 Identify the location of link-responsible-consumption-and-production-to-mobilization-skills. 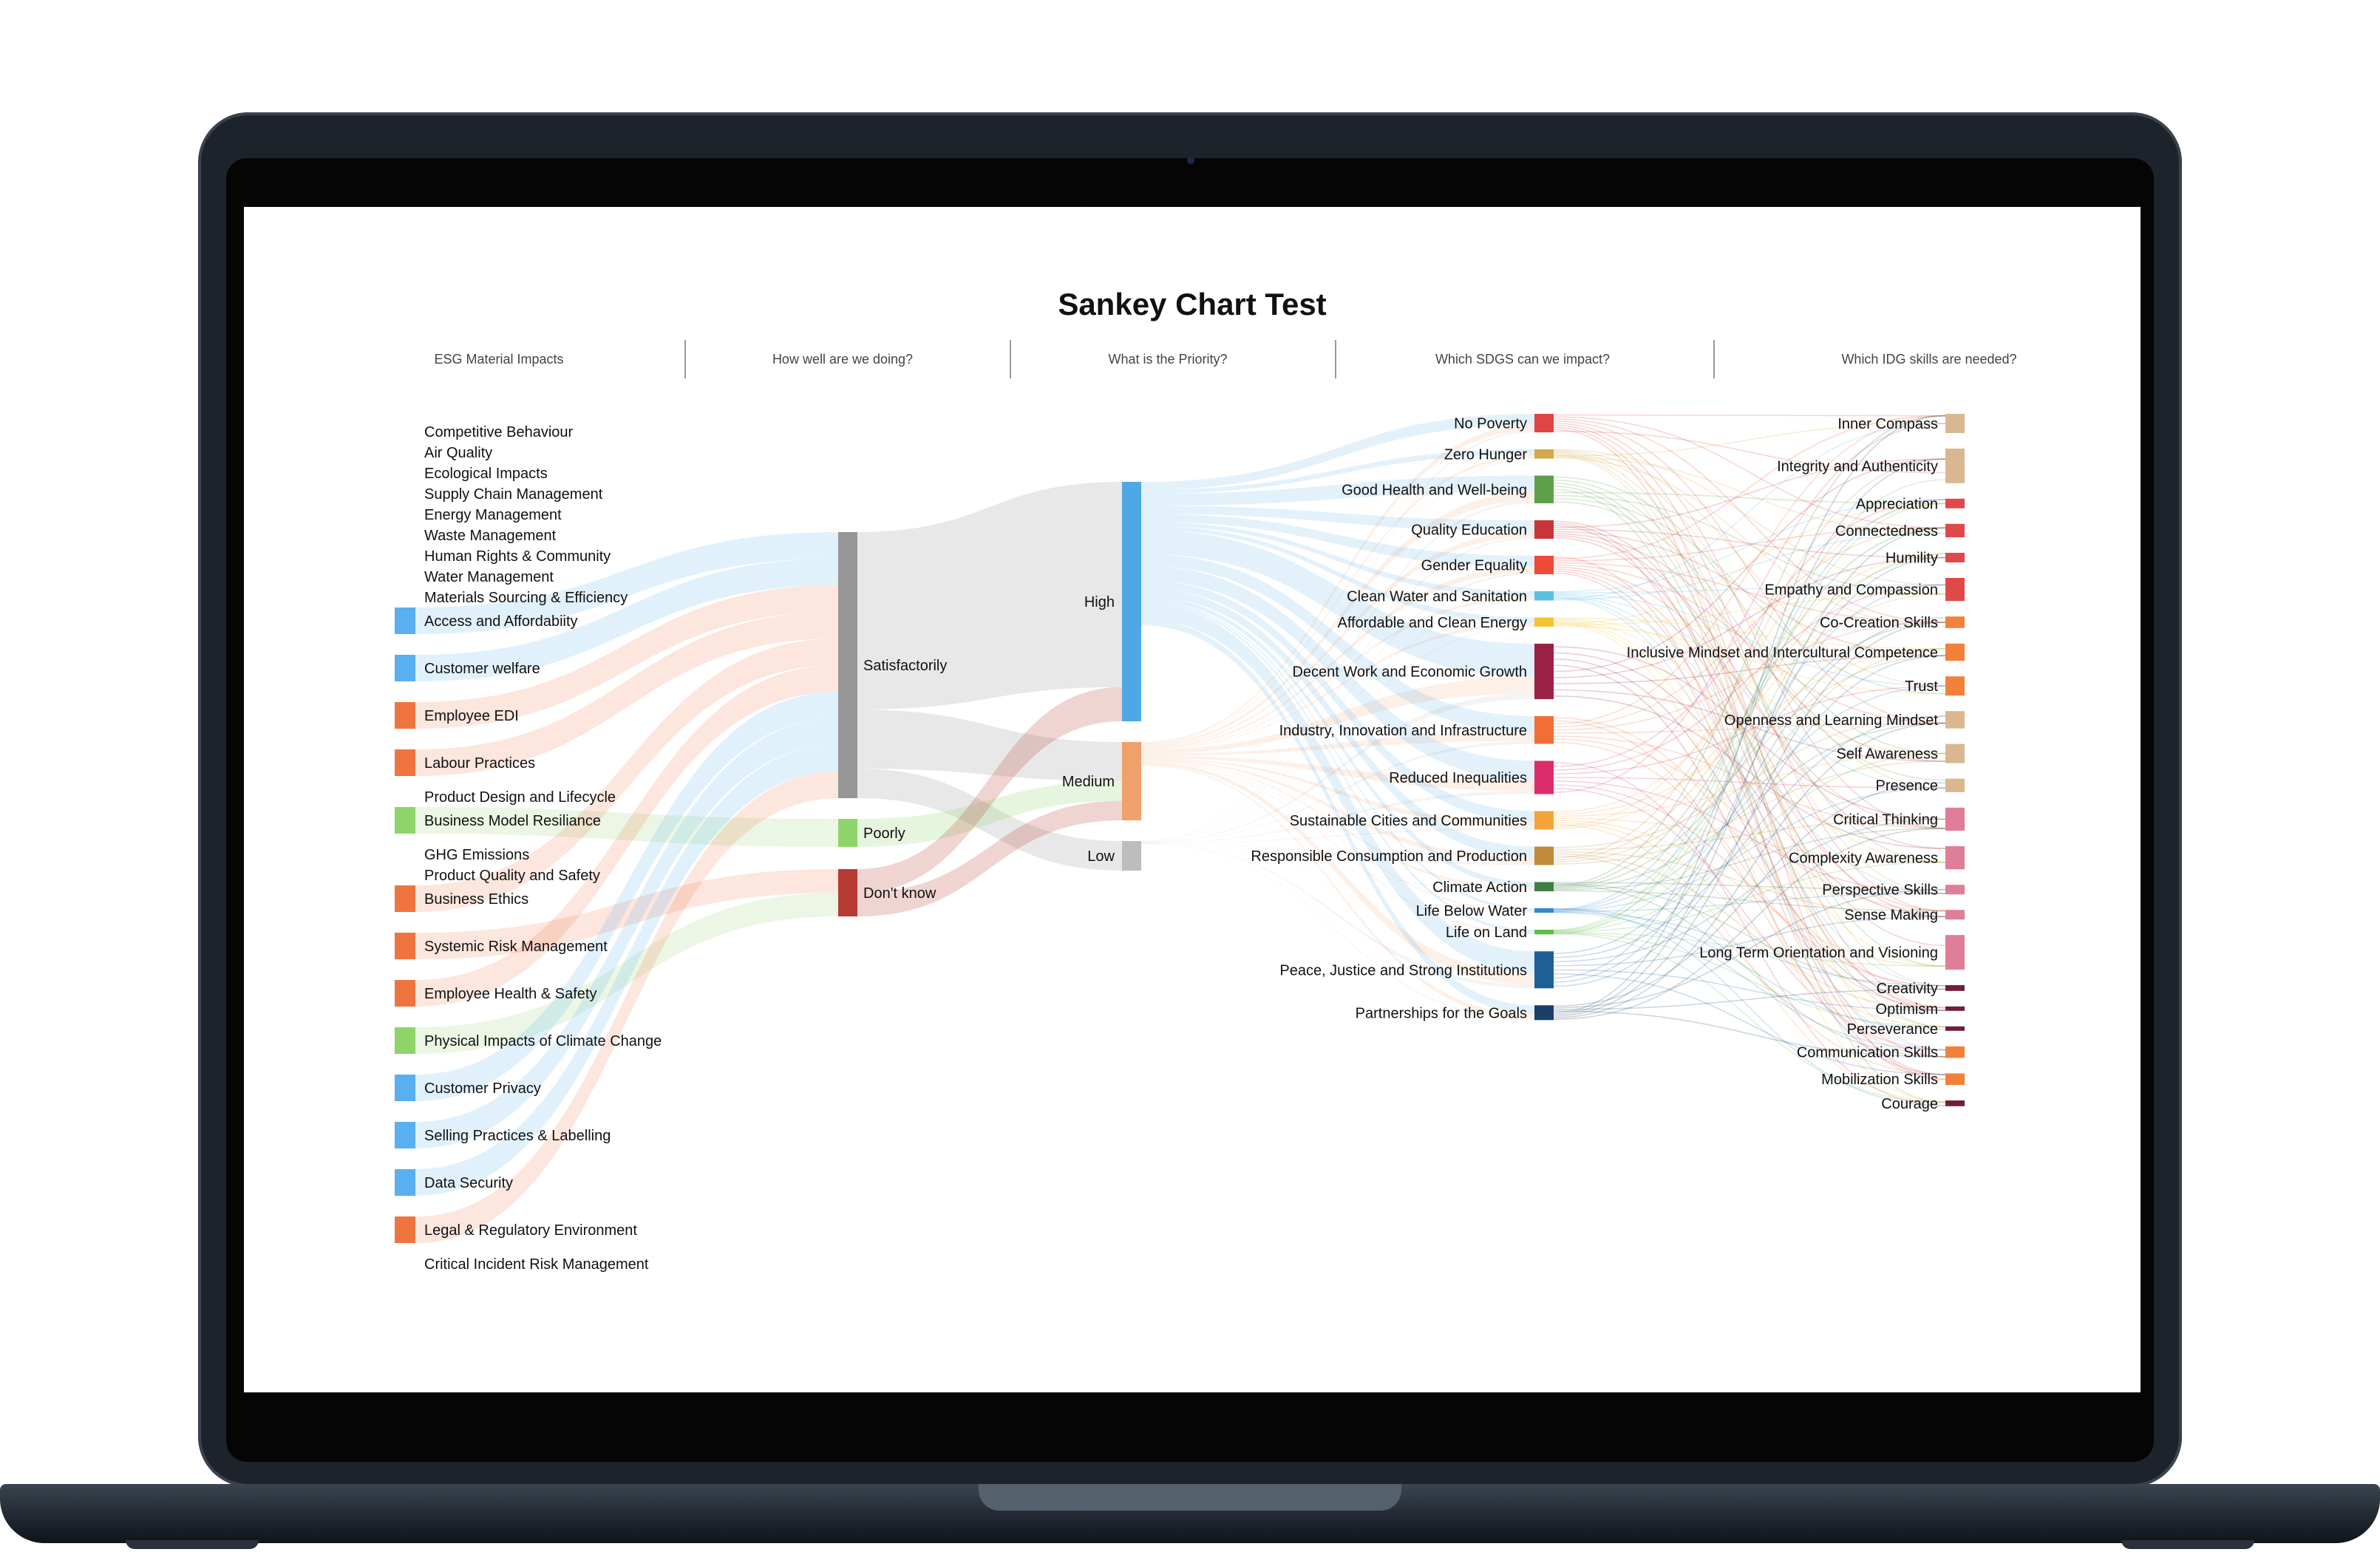
(1749, 965).